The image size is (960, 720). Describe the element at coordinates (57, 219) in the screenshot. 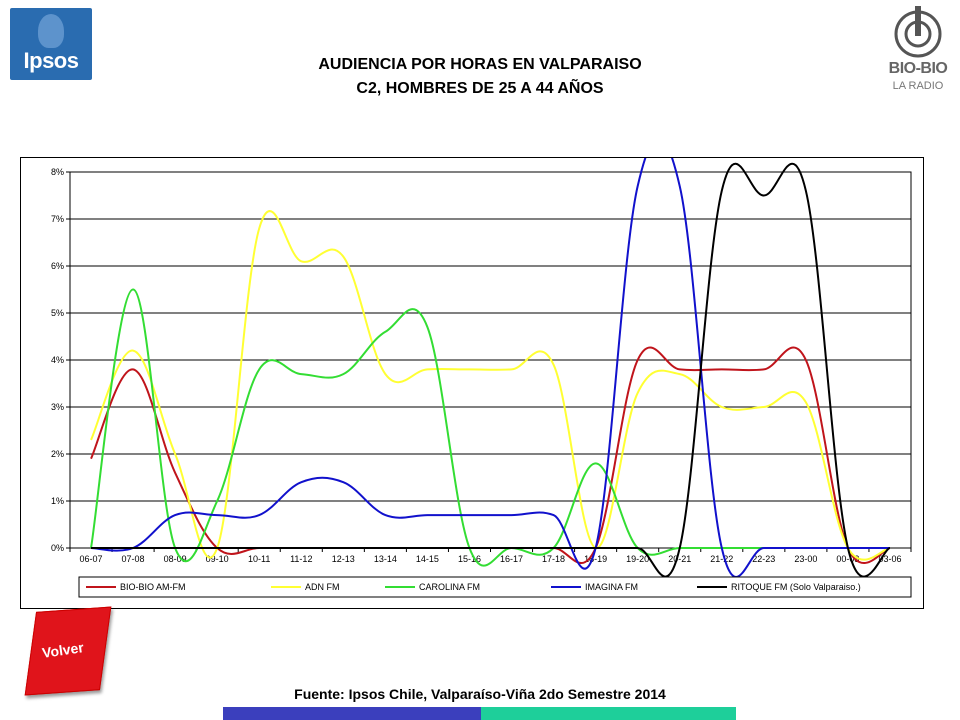

I see `y-tick-label: 7%` at that location.